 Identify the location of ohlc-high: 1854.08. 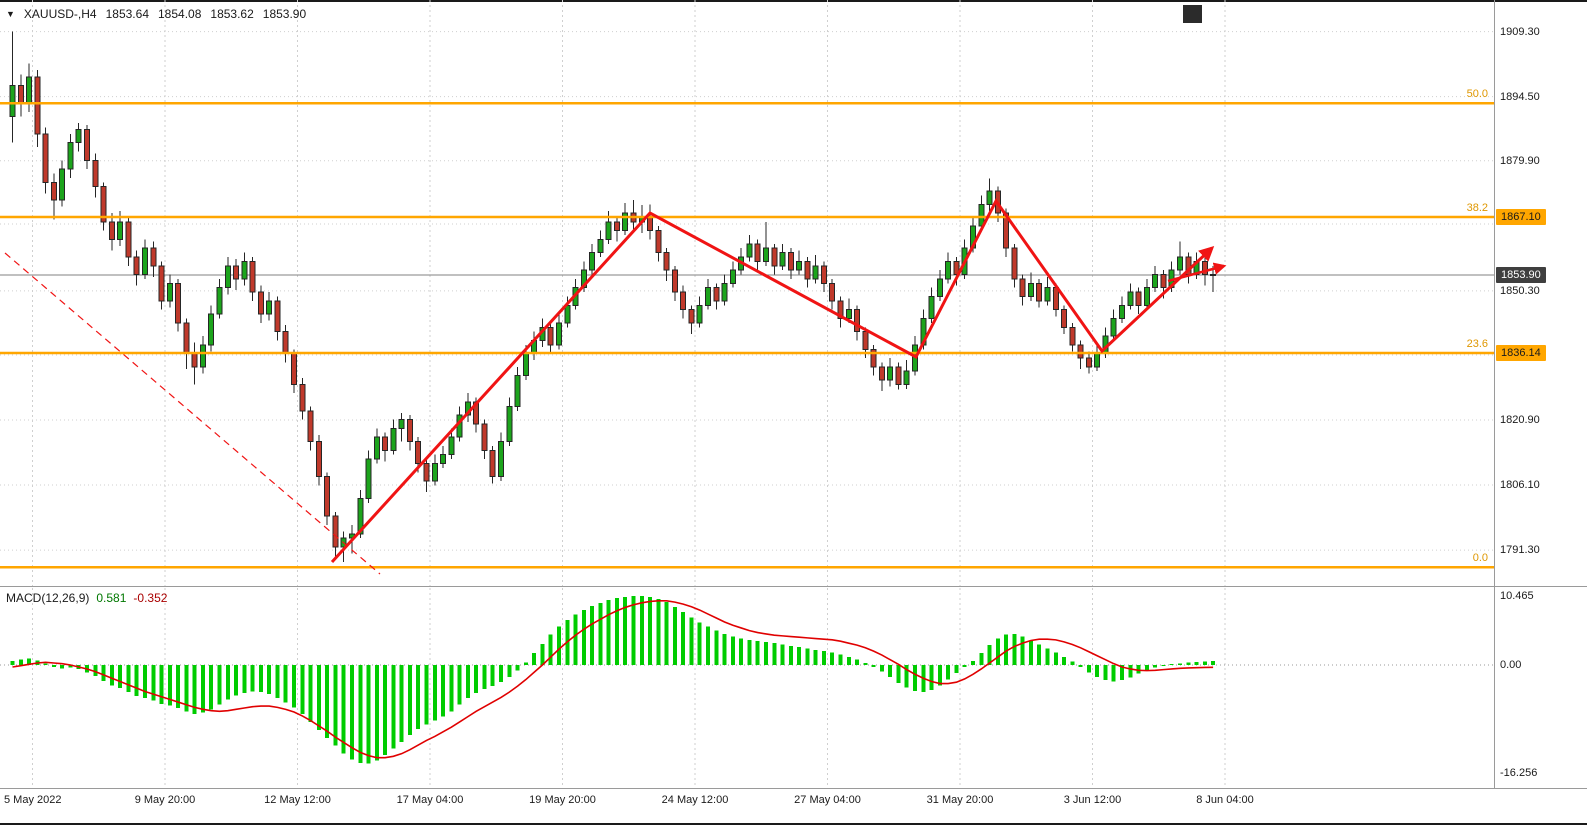
(180, 14).